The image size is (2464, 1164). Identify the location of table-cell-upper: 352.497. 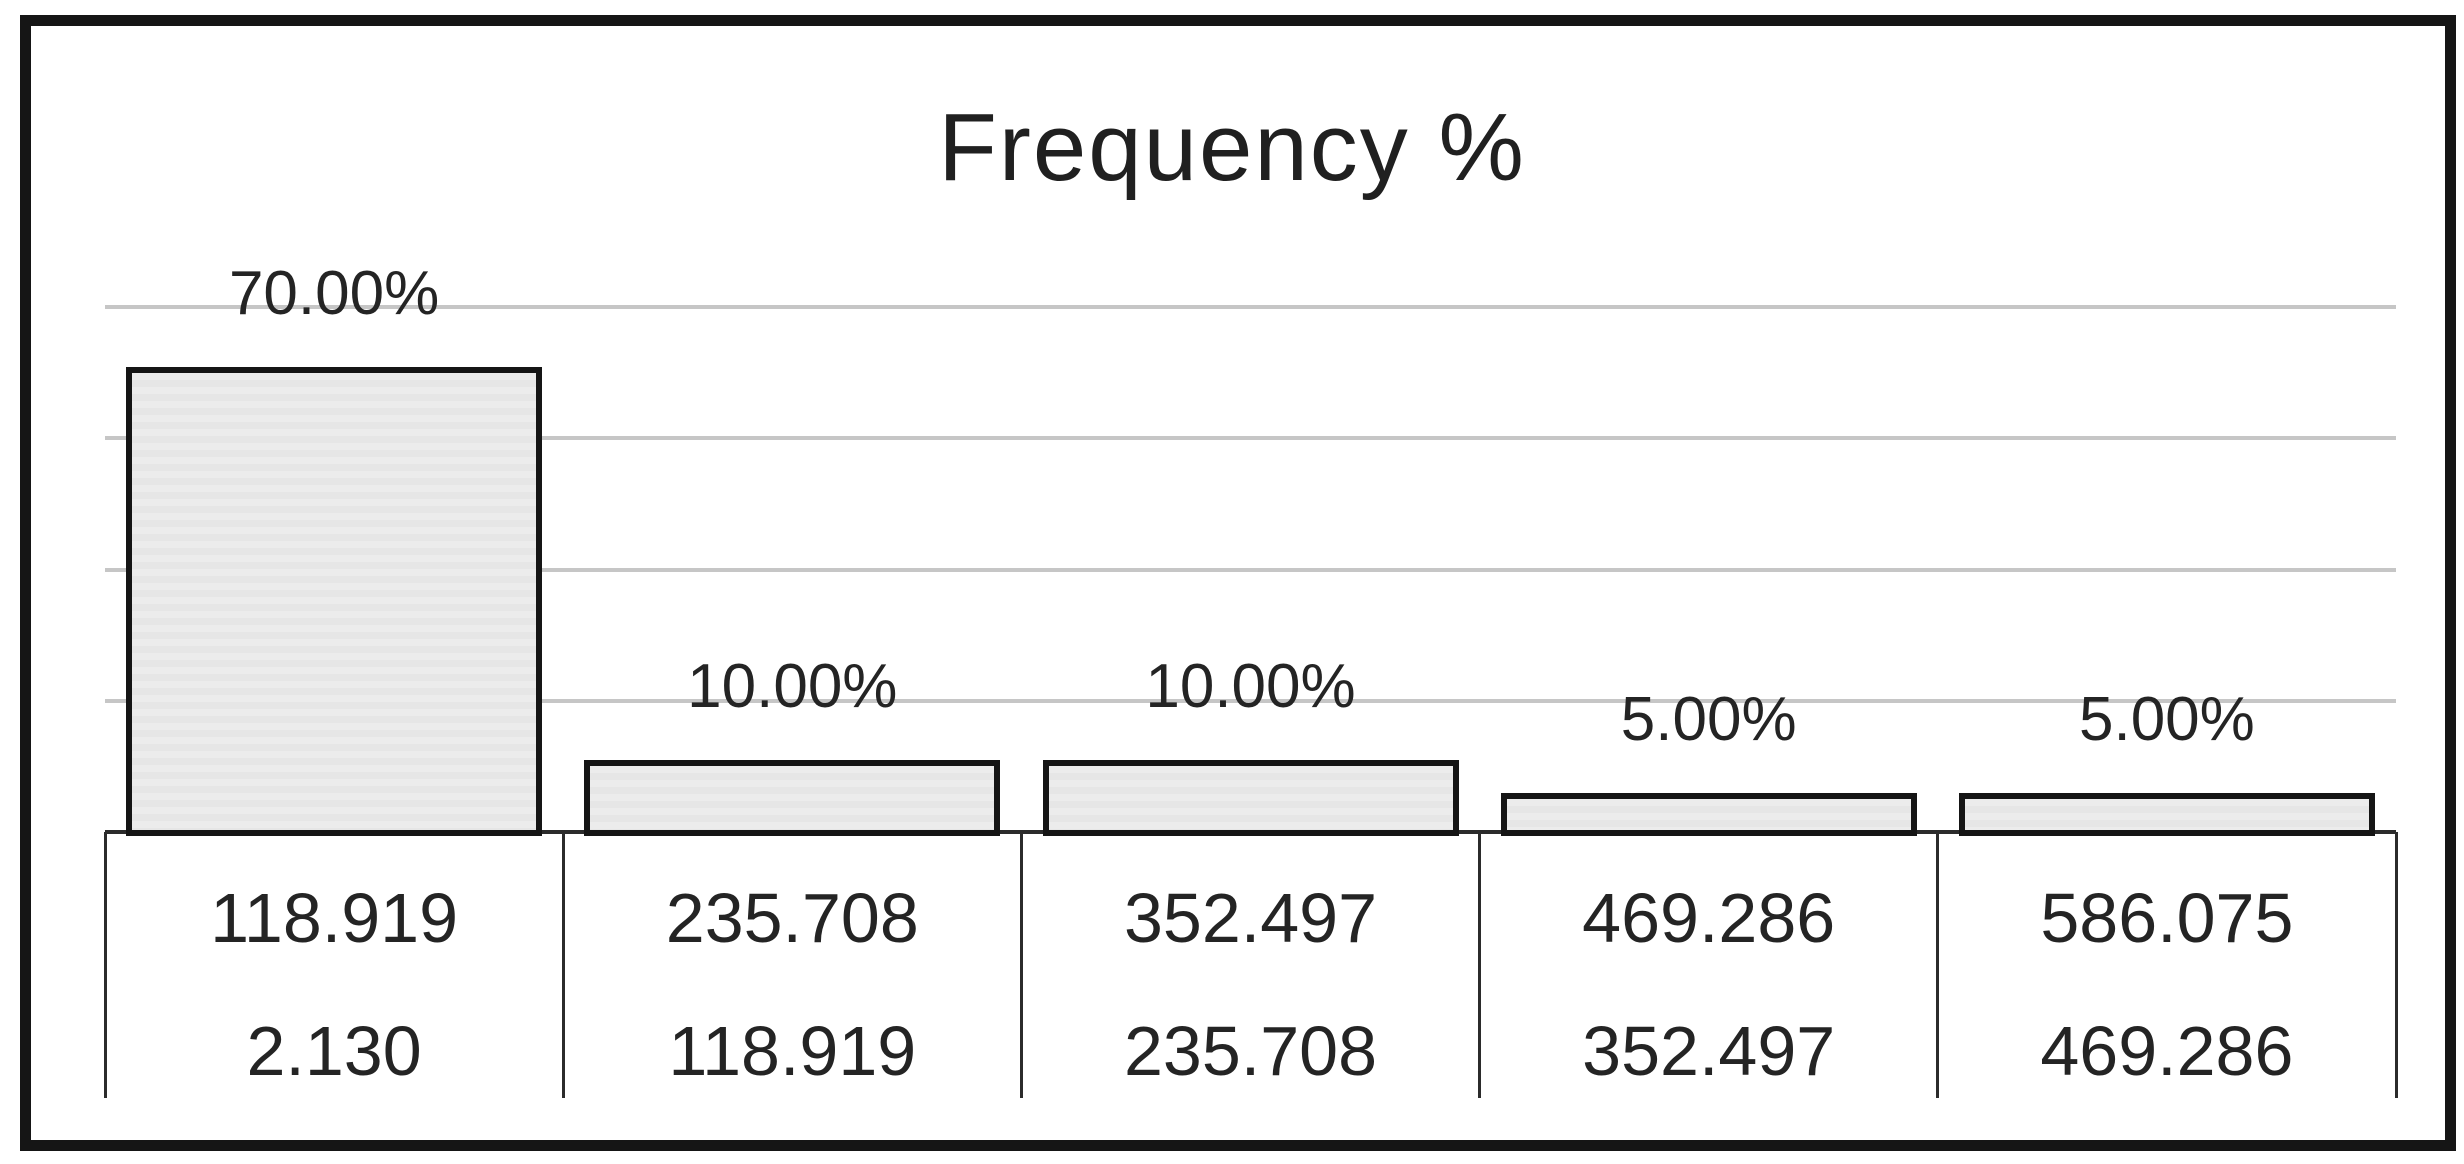
(1250, 918).